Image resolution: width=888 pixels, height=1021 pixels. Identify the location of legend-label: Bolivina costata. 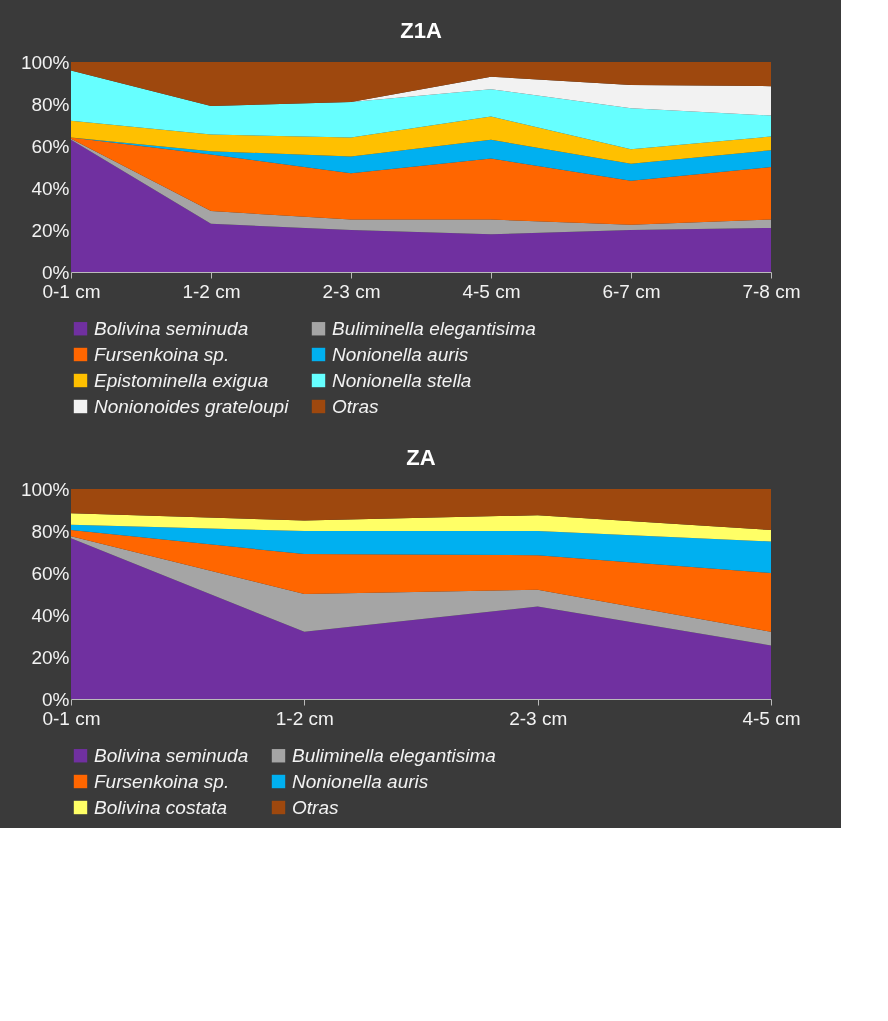
(161, 807).